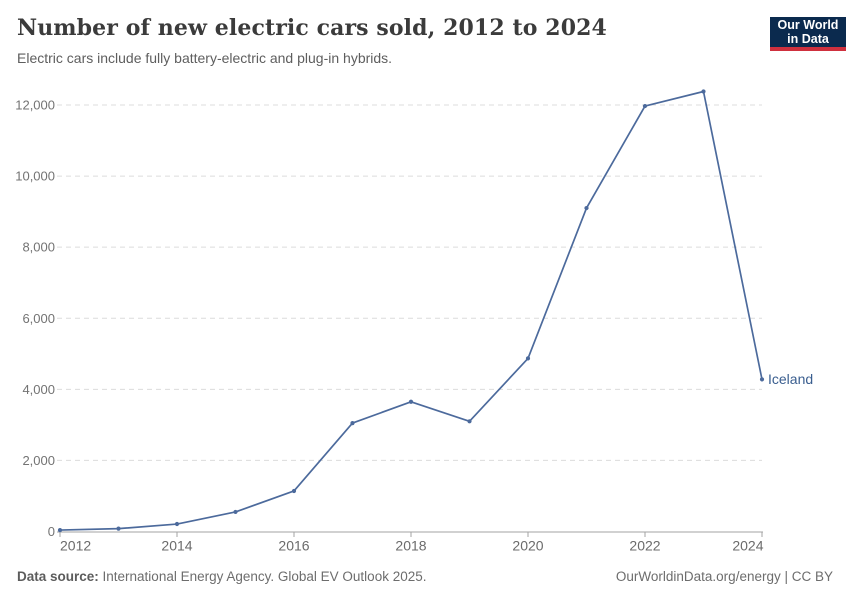  What do you see at coordinates (60, 530) in the screenshot?
I see `data-point-iceland-2012` at bounding box center [60, 530].